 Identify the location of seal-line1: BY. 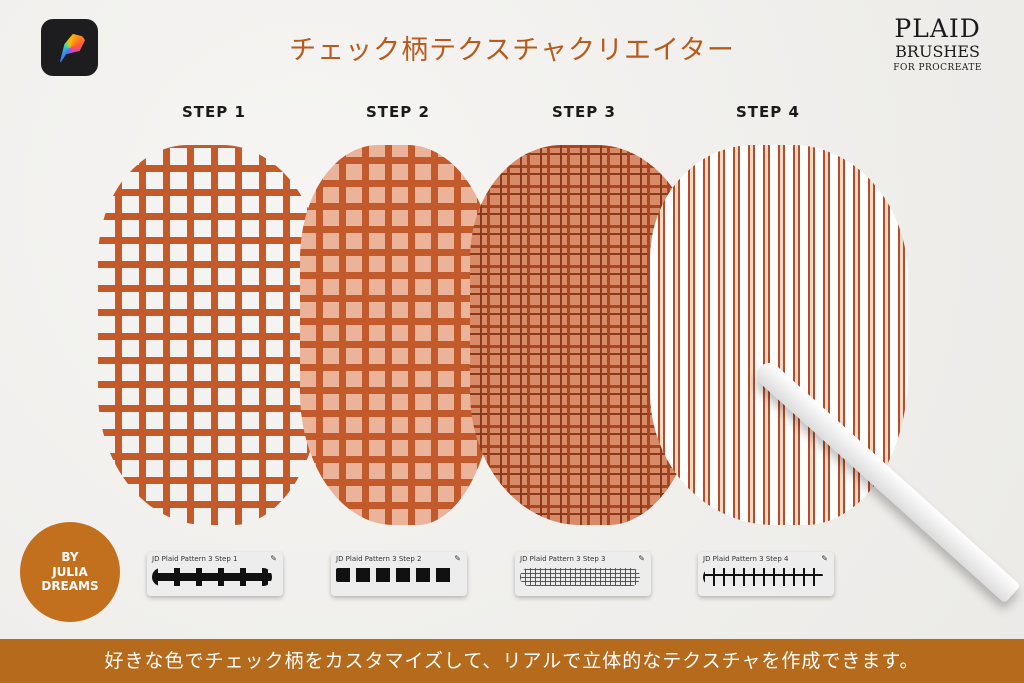
(70, 557).